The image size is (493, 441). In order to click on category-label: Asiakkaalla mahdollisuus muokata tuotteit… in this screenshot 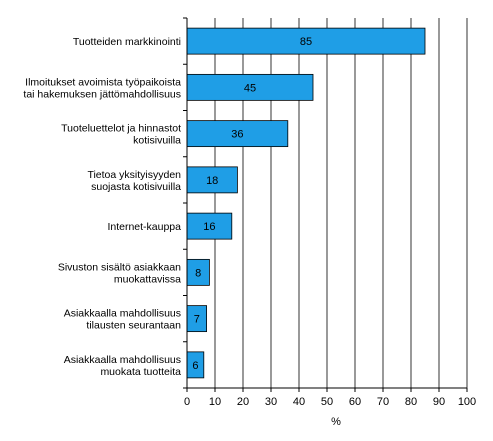, I will do `click(122, 366)`.